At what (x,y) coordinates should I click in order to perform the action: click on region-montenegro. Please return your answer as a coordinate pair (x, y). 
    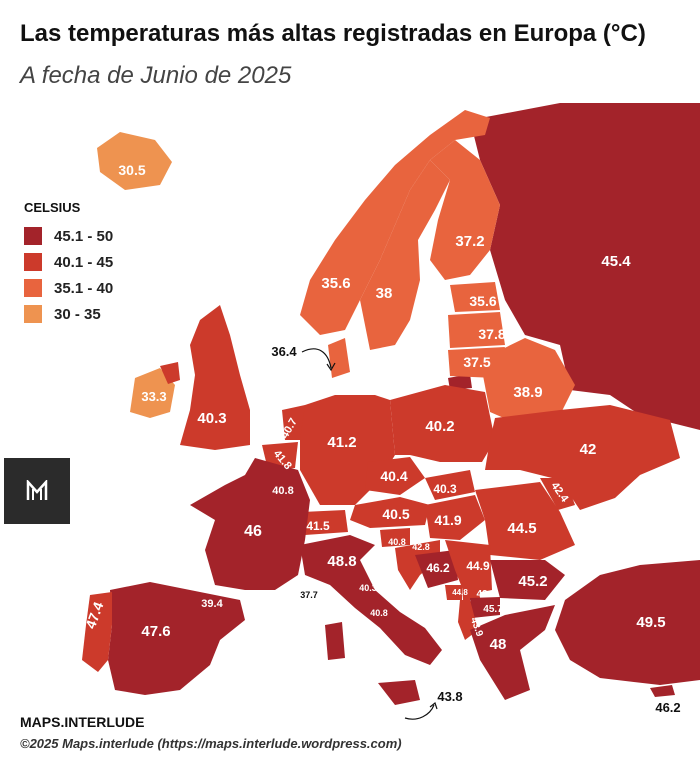
    Looking at the image, I should click on (453, 592).